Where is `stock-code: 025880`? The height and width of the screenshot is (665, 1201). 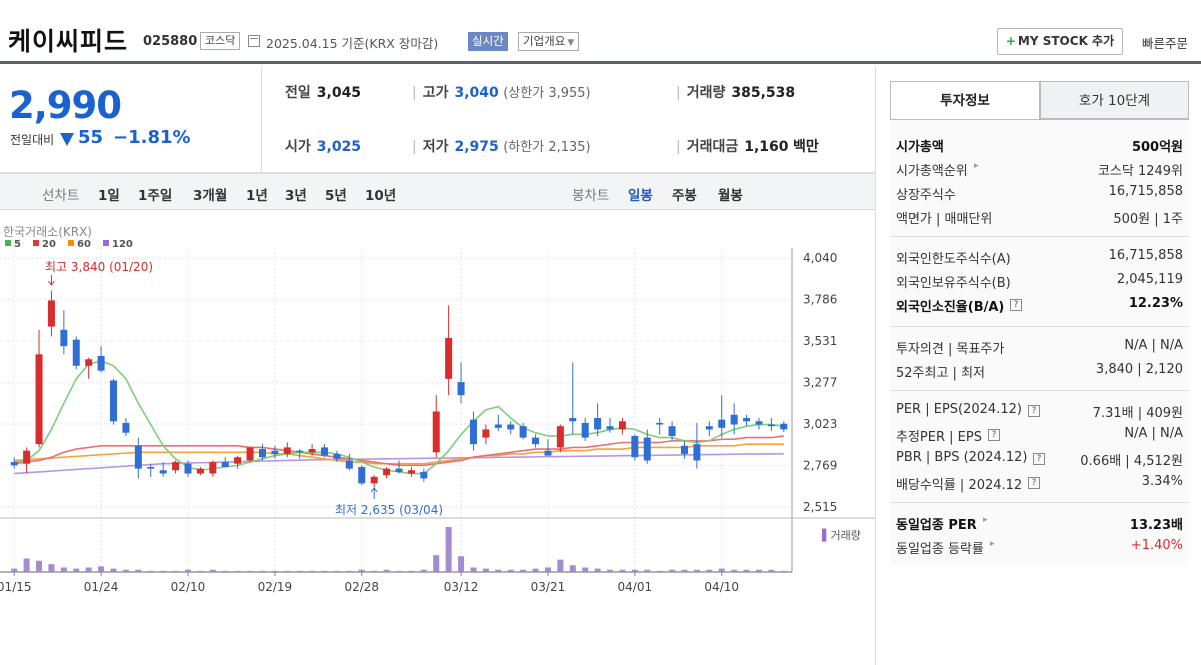 stock-code: 025880 is located at coordinates (170, 41).